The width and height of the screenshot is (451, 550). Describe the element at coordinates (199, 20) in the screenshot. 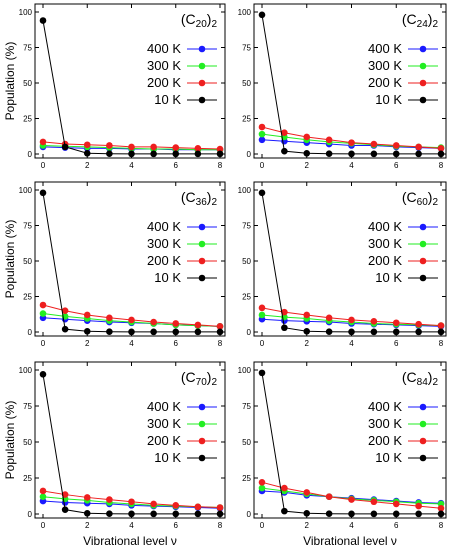

I see `panel-title: (C20)2` at that location.